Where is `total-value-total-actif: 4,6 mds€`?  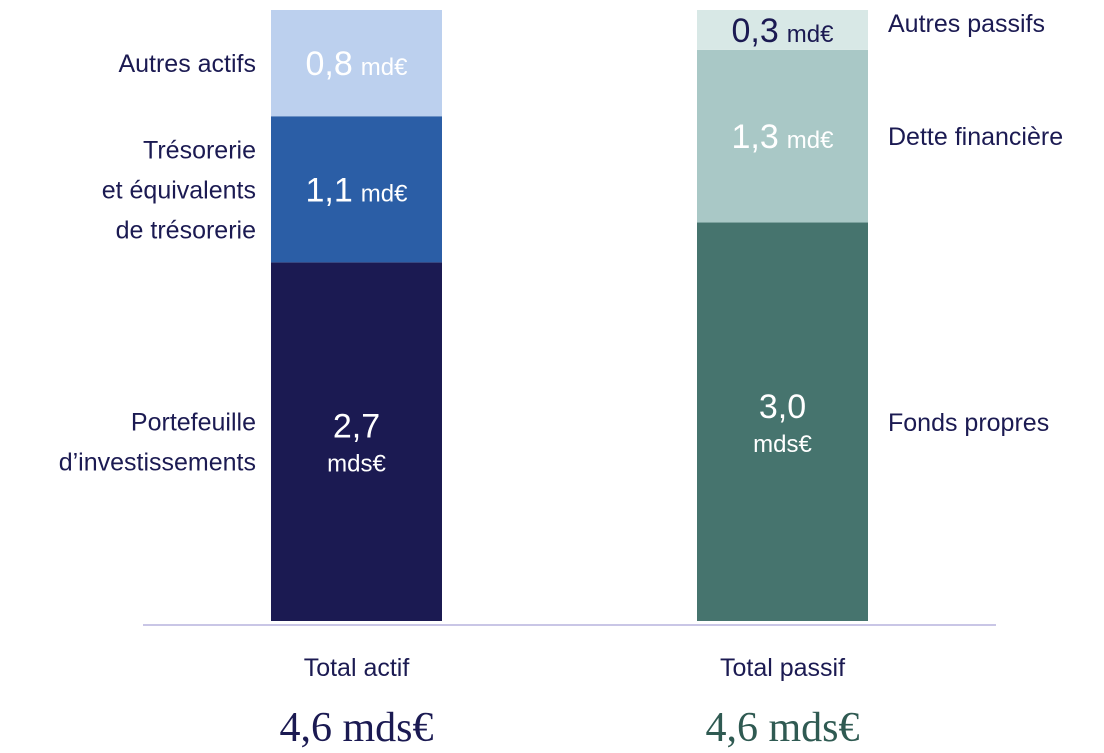 total-value-total-actif: 4,6 mds€ is located at coordinates (356, 728).